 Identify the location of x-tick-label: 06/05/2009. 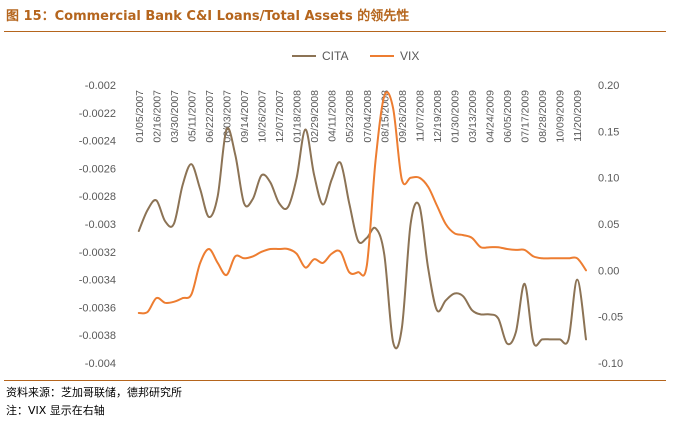
(508, 116).